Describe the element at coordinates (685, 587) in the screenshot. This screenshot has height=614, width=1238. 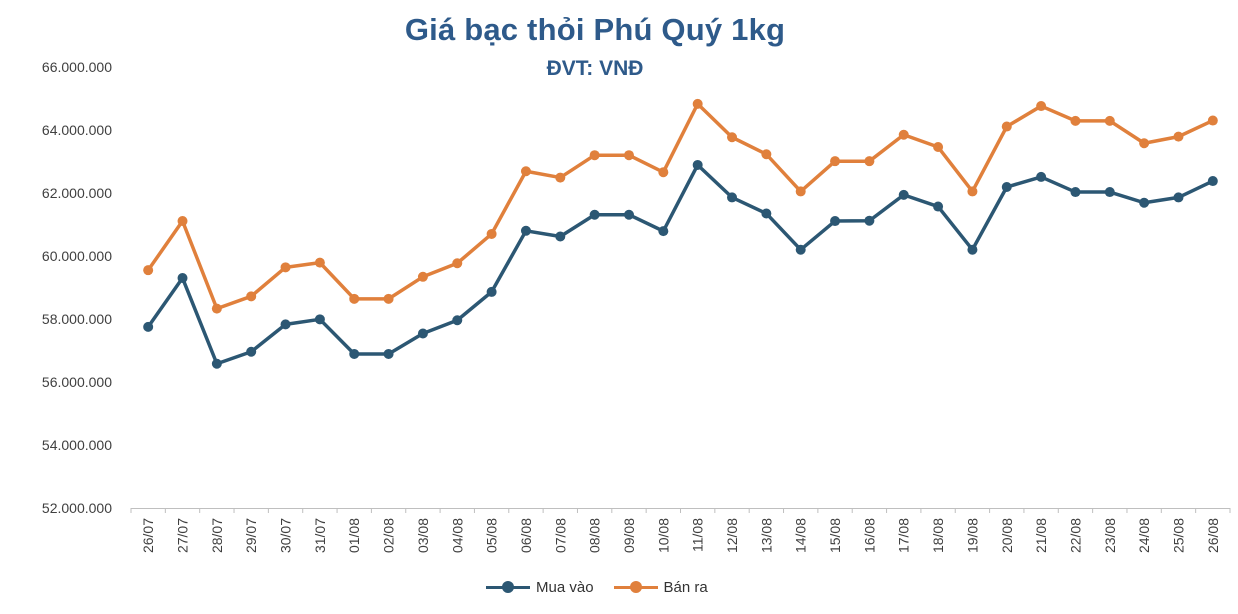
I see `legend-label-ban-ra: Bán ra` at that location.